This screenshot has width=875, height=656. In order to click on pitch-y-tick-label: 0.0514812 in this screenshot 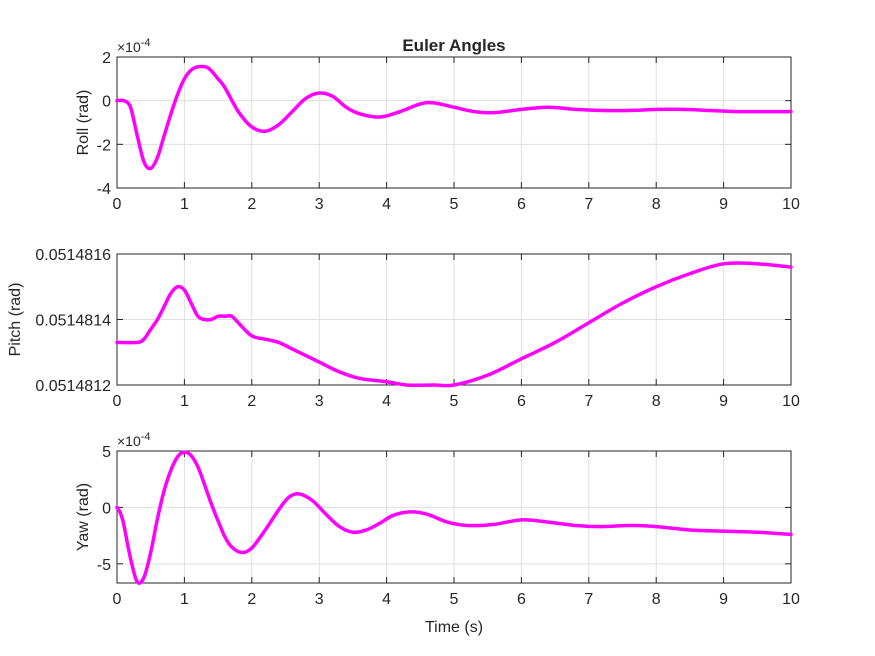, I will do `click(73, 386)`.